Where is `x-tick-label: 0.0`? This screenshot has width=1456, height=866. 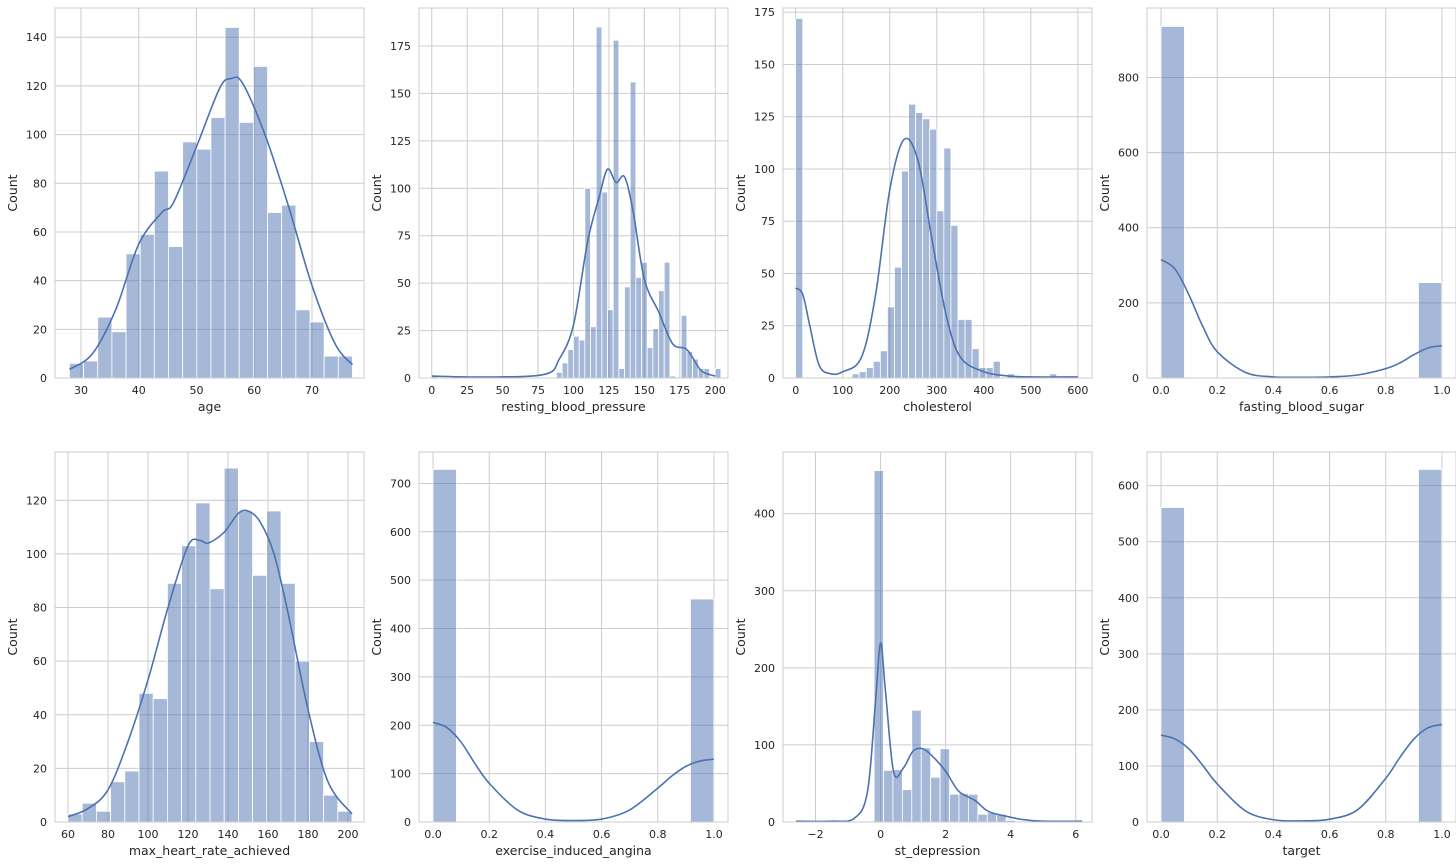
x-tick-label: 0.0 is located at coordinates (433, 834).